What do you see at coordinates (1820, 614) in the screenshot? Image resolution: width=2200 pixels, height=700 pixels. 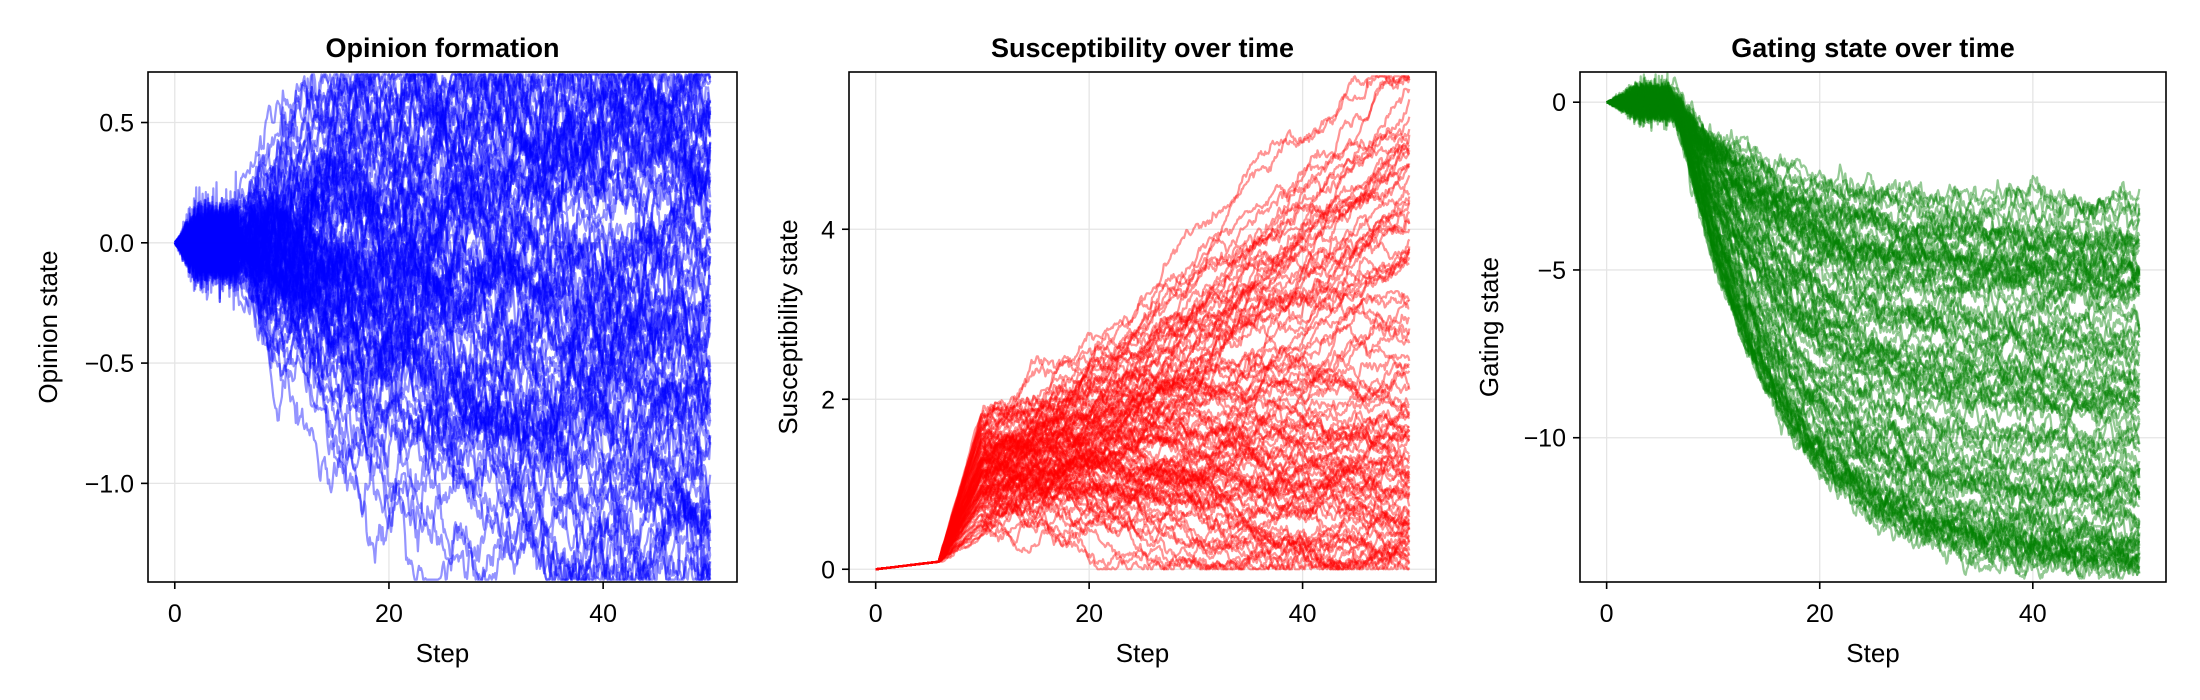 I see `x-tick-label: 20` at bounding box center [1820, 614].